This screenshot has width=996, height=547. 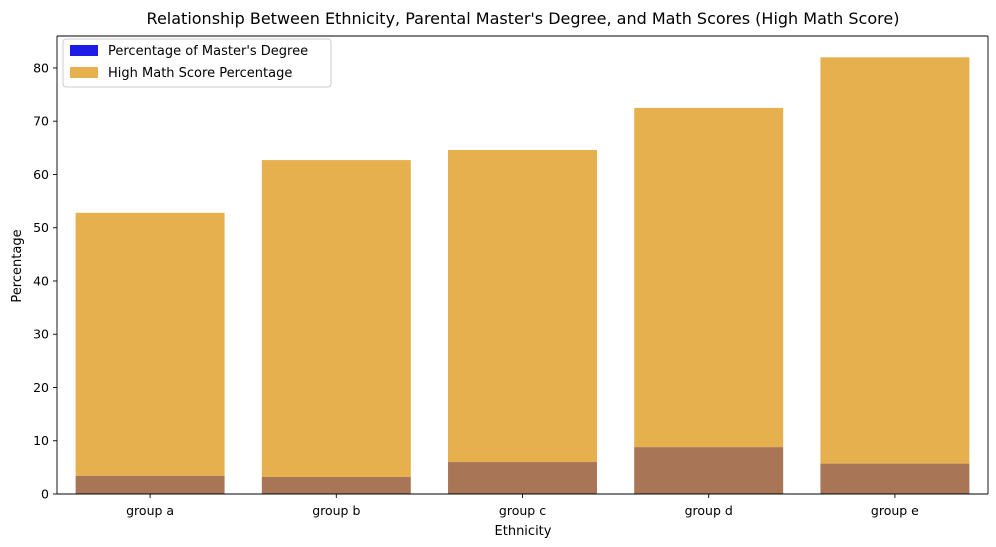 I want to click on bar-group-b-high-math, so click(x=336, y=318).